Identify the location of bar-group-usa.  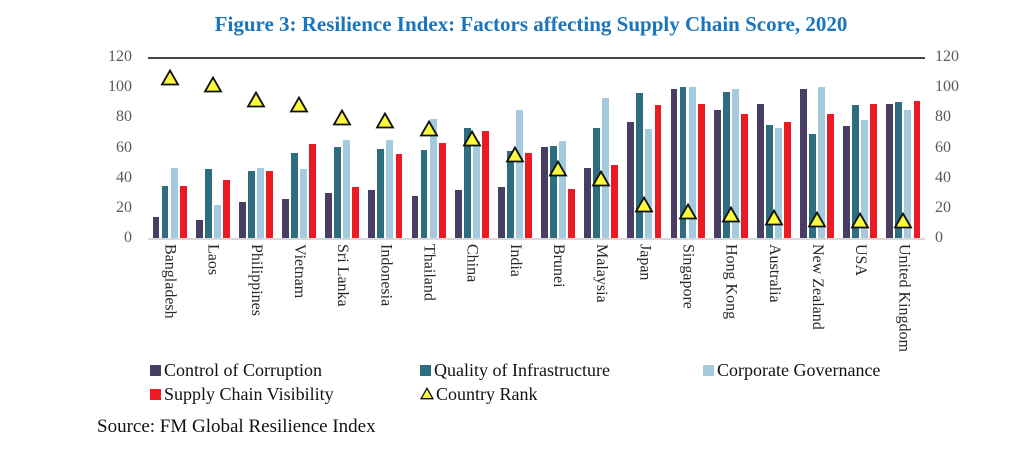
(860, 148).